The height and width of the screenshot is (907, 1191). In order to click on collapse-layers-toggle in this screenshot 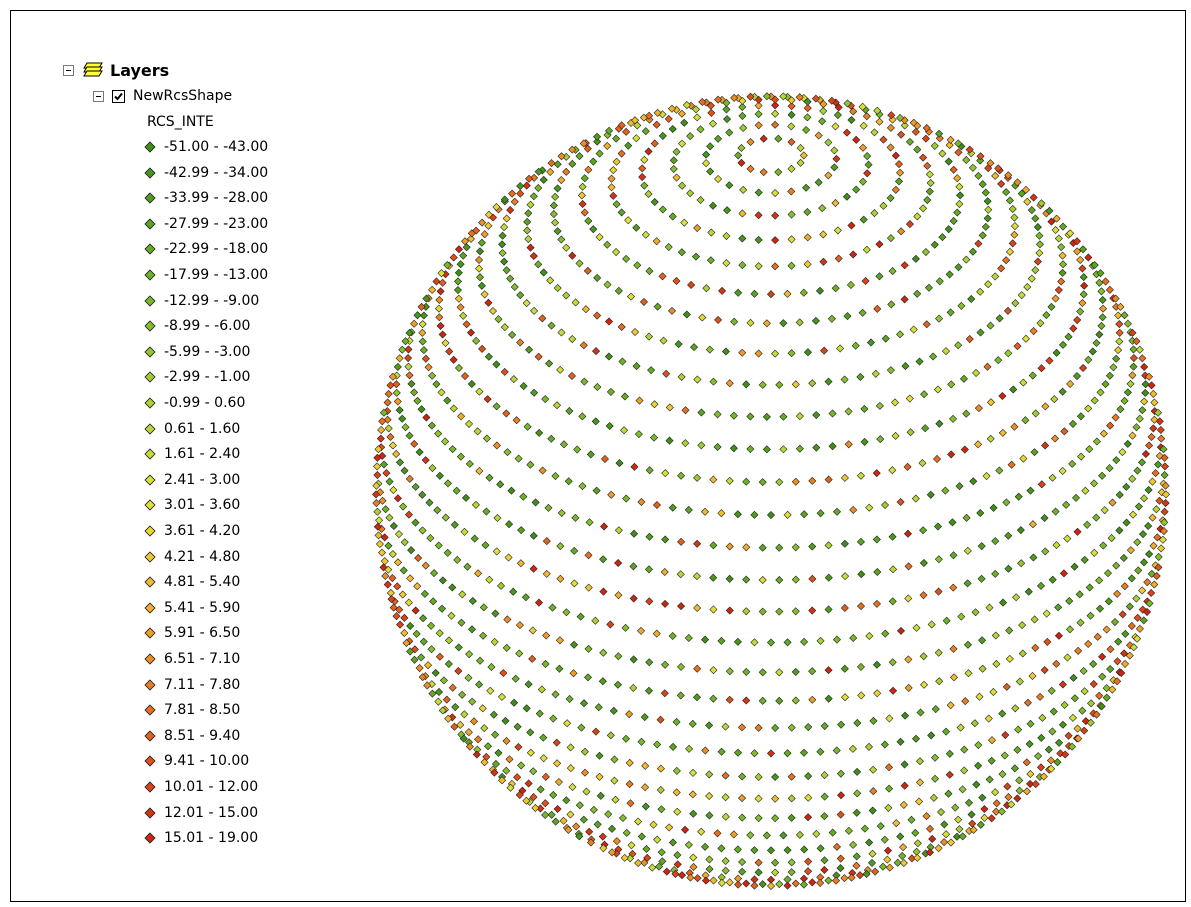, I will do `click(68, 70)`.